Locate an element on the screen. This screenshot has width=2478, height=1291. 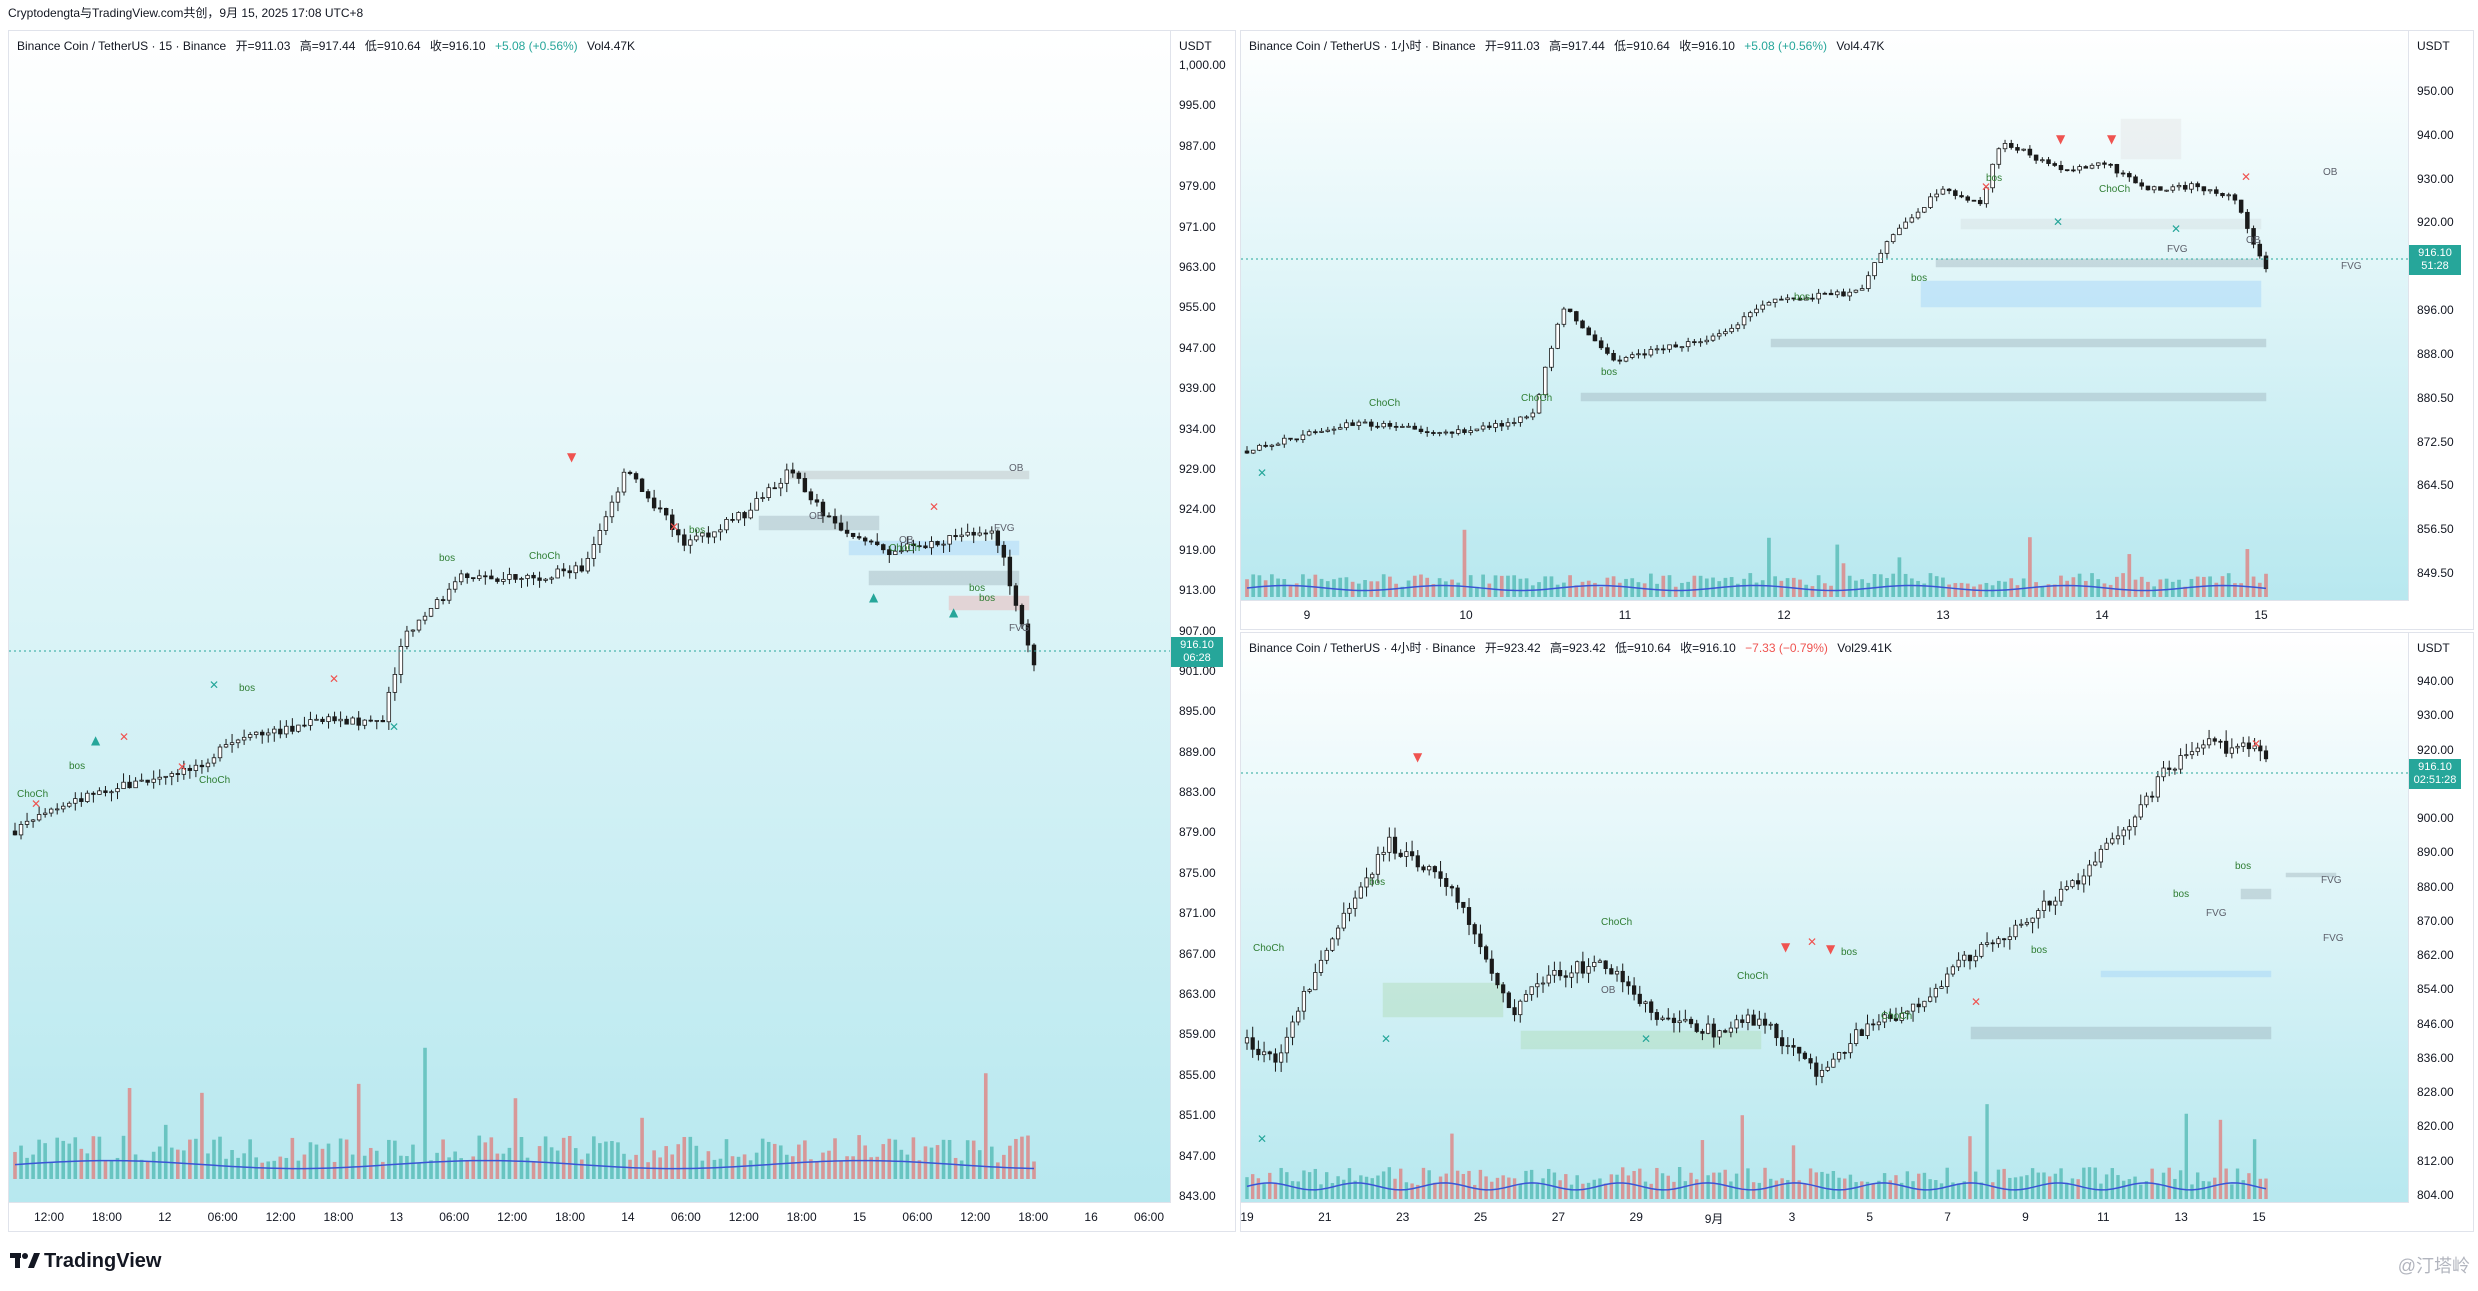
legend-symbol: Binance Coin / TetherUS · 1小时 · Binance is located at coordinates (1362, 46).